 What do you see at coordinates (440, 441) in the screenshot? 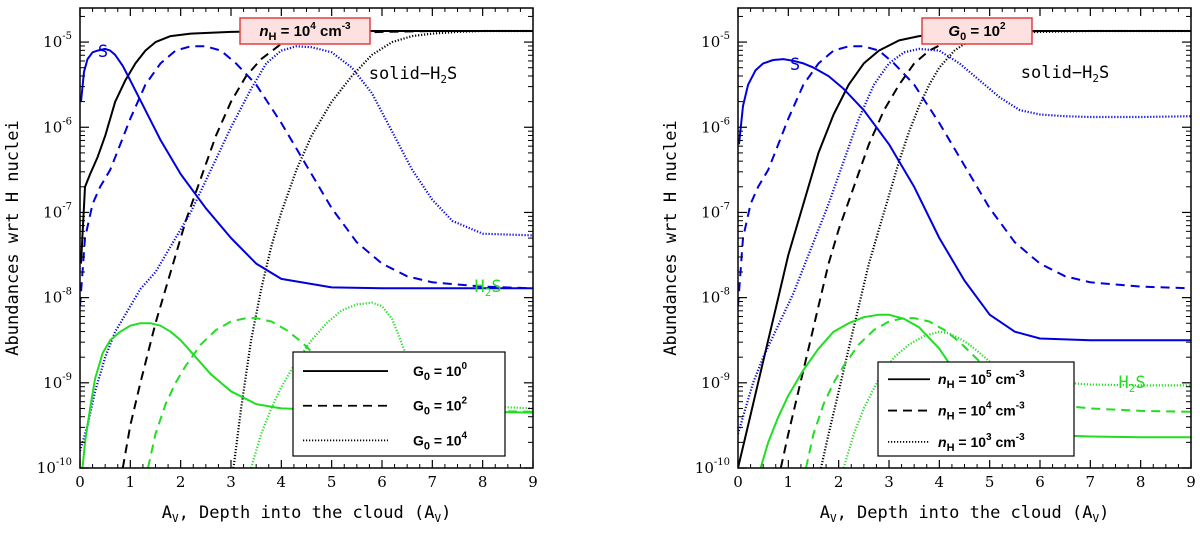
I see `legend-label: G0 = 104` at bounding box center [440, 441].